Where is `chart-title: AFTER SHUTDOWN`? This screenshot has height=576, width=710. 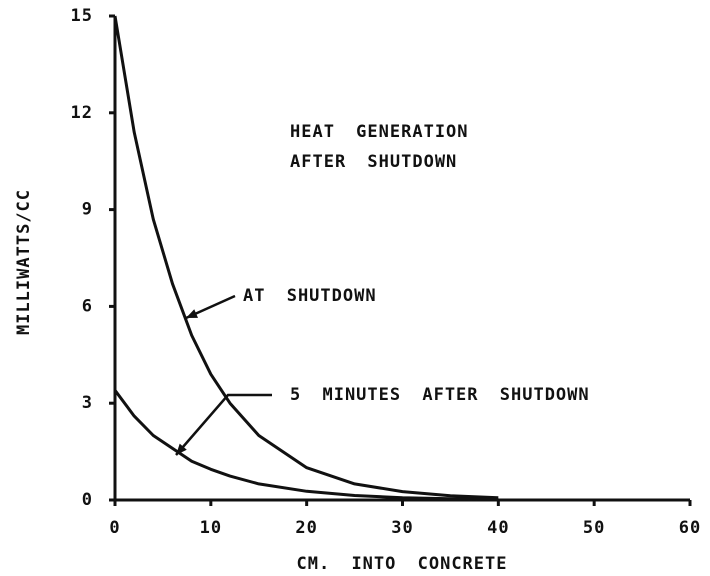
chart-title: AFTER SHUTDOWN is located at coordinates (373, 162).